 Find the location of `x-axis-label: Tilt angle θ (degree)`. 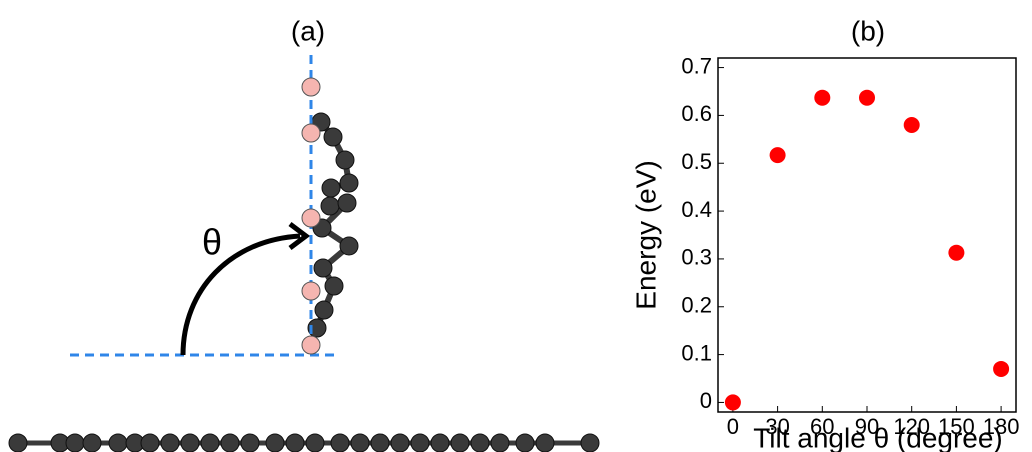

x-axis-label: Tilt angle θ (degree) is located at coordinates (878, 437).